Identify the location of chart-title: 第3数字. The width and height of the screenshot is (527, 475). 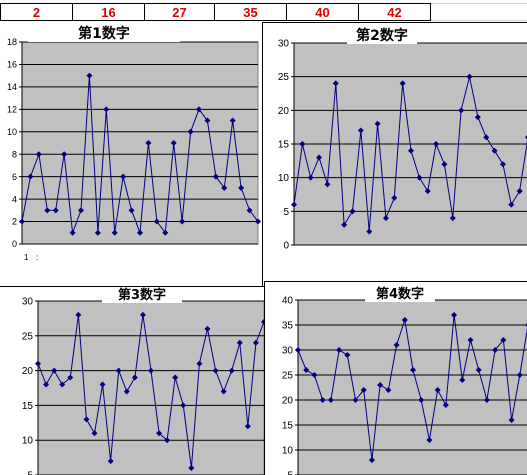
(142, 295).